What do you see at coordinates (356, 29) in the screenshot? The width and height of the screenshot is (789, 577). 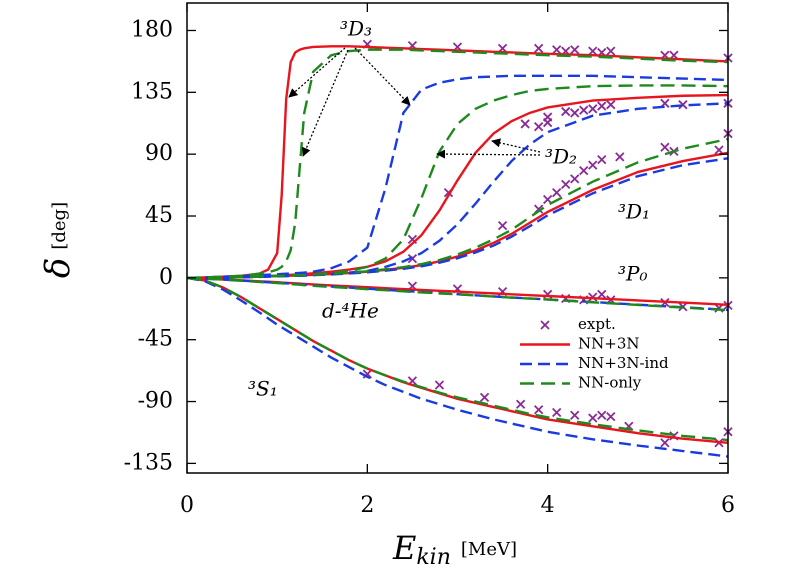 I see `annotation: ³D₃` at bounding box center [356, 29].